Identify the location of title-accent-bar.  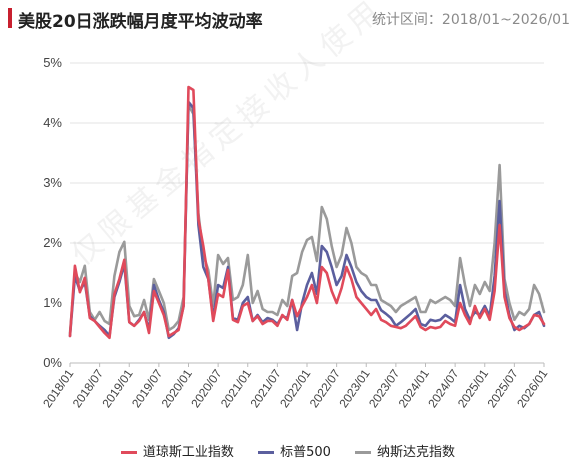
(10, 18).